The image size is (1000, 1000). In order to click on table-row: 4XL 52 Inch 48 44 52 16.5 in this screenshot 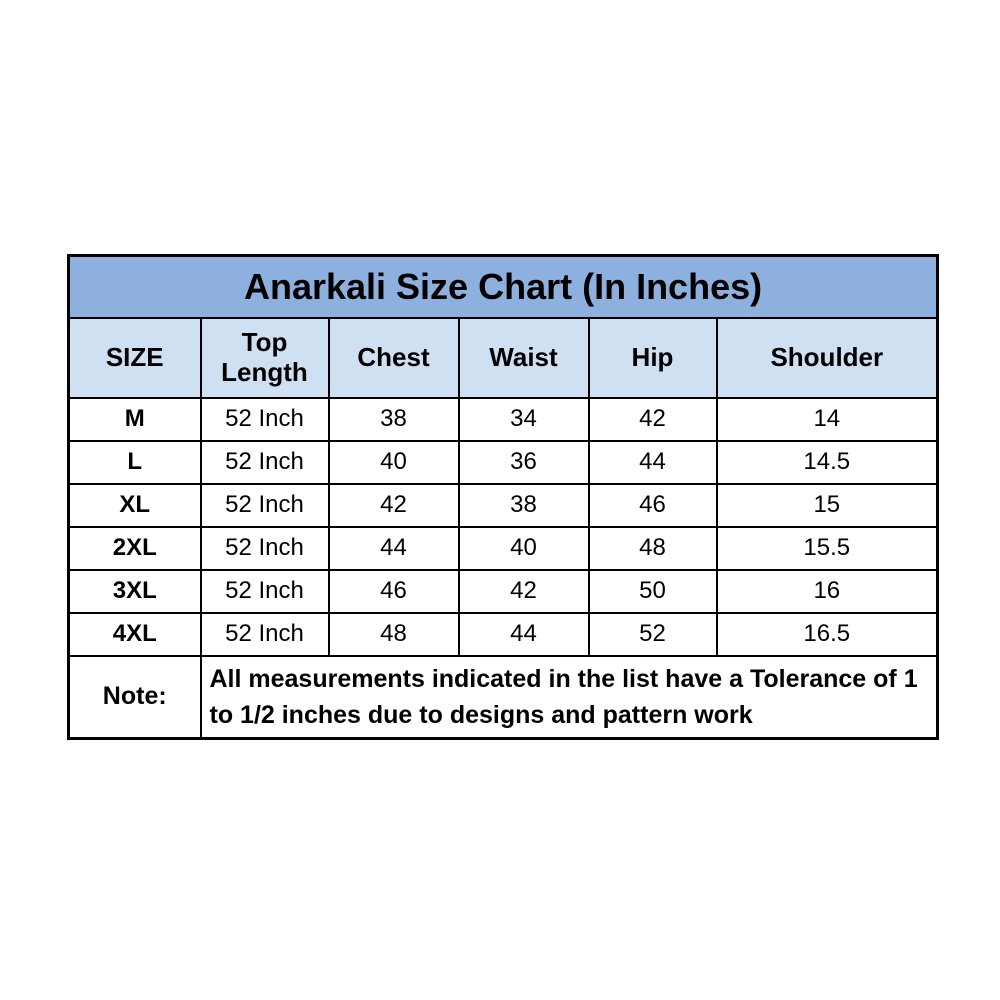, I will do `click(503, 634)`.